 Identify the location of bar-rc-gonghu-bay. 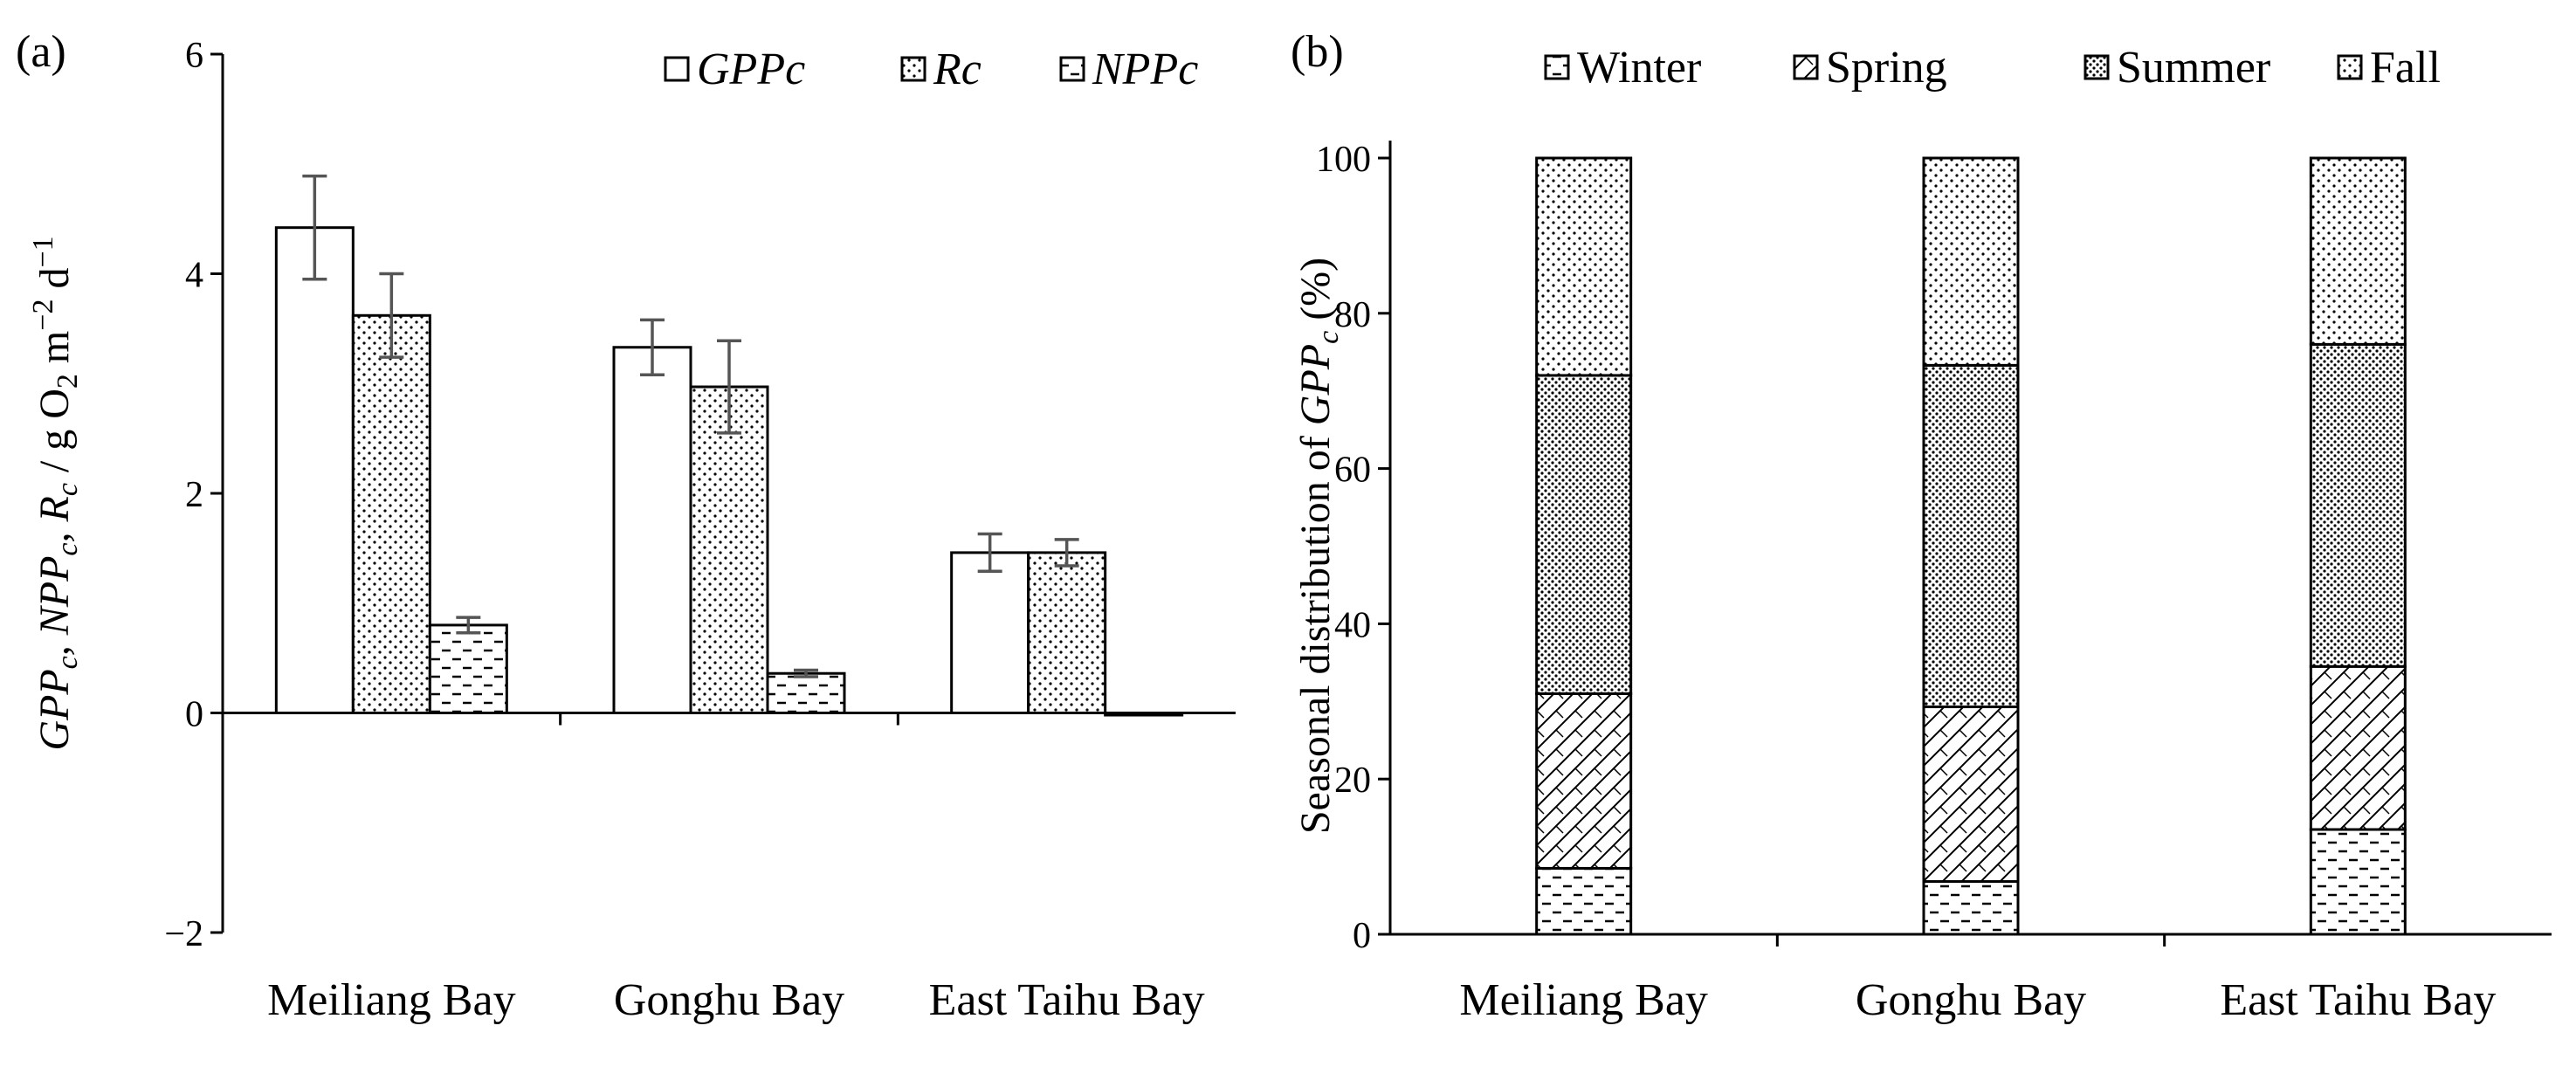
(729, 549).